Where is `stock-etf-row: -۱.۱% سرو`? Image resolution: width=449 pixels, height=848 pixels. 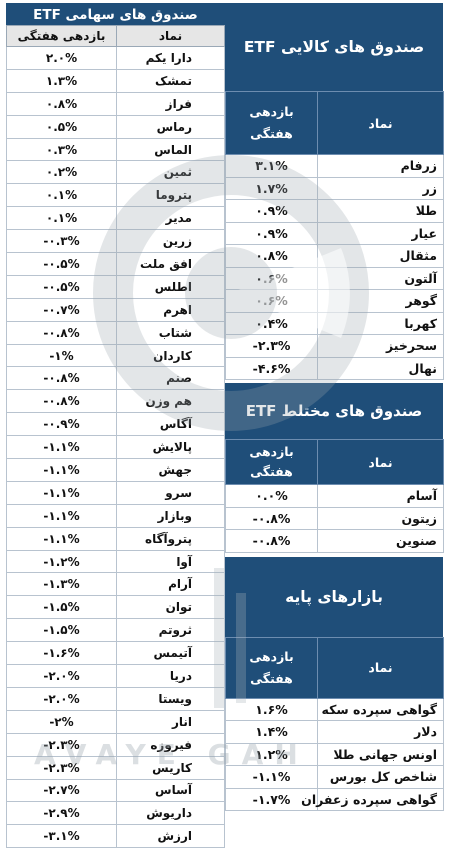
stock-etf-row: -۱.۱% سرو is located at coordinates (115, 492).